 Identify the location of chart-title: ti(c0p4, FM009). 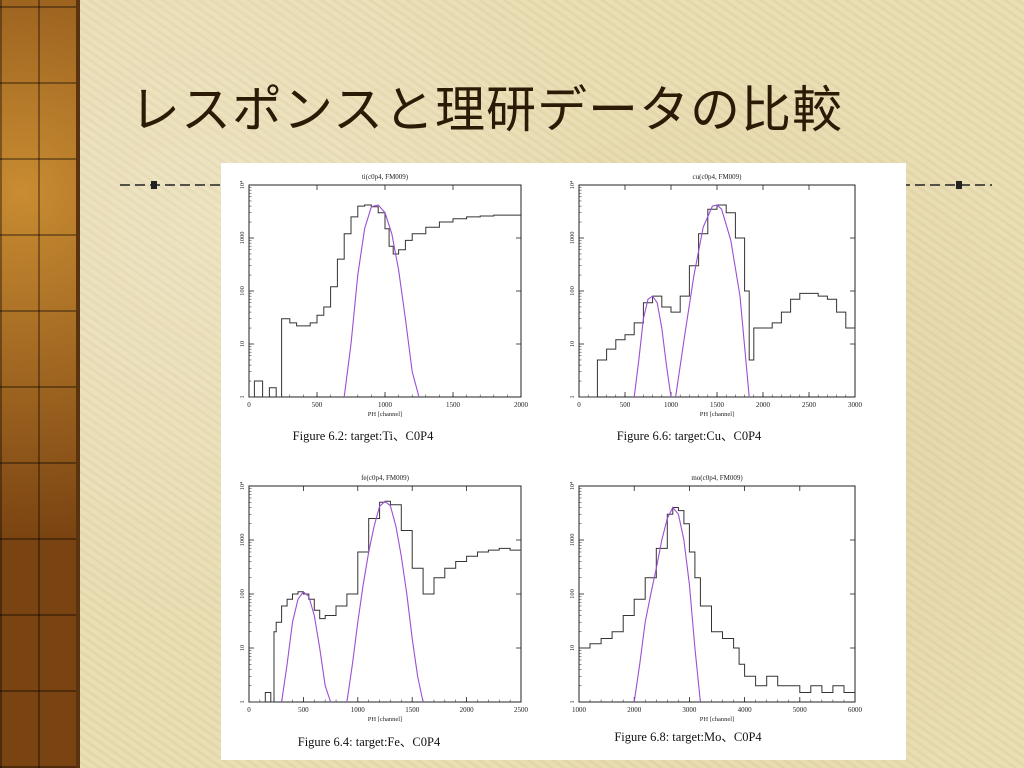
(385, 177).